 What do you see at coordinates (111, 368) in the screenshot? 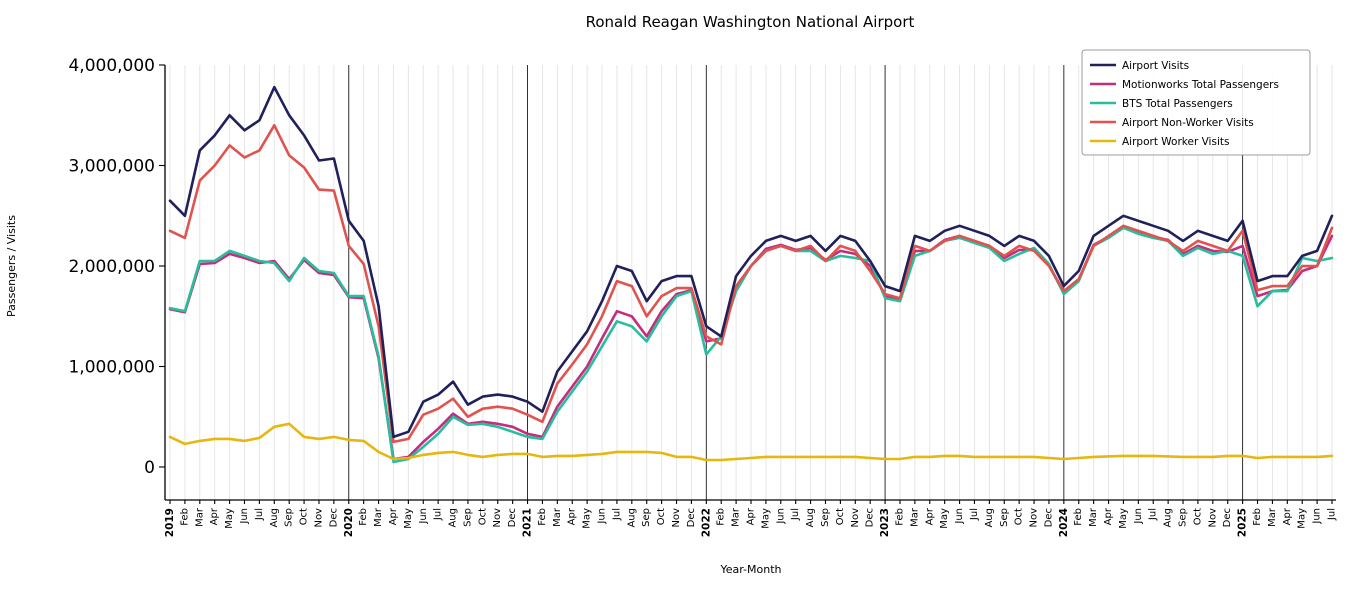
I see `y-tick-label: 1,000,000` at bounding box center [111, 368].